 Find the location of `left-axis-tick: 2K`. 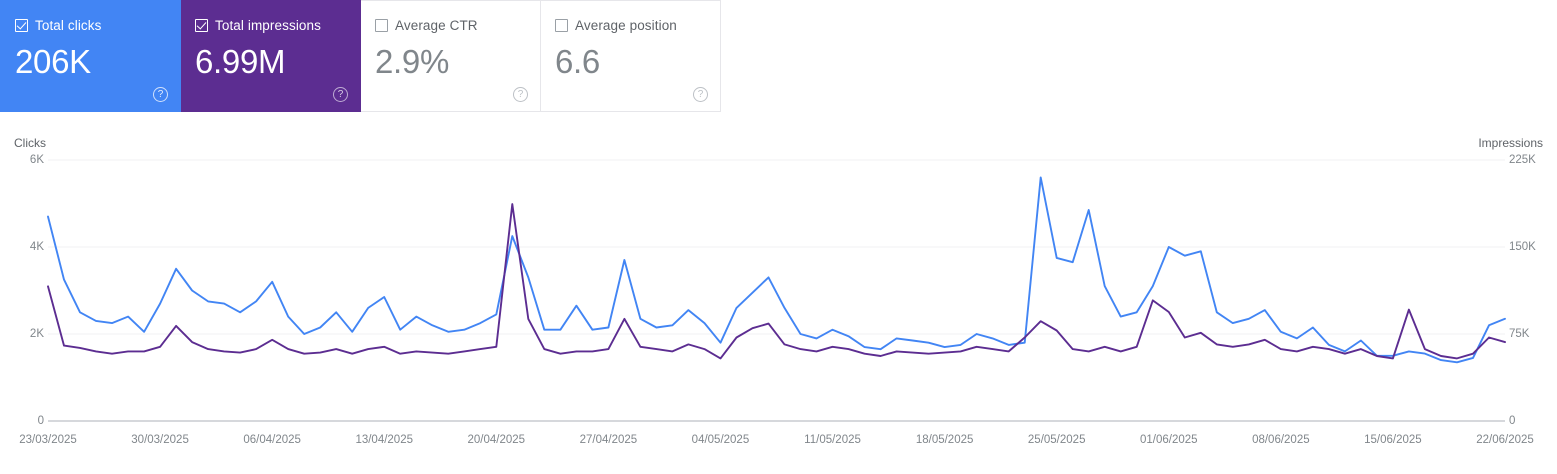

left-axis-tick: 2K is located at coordinates (36, 334).